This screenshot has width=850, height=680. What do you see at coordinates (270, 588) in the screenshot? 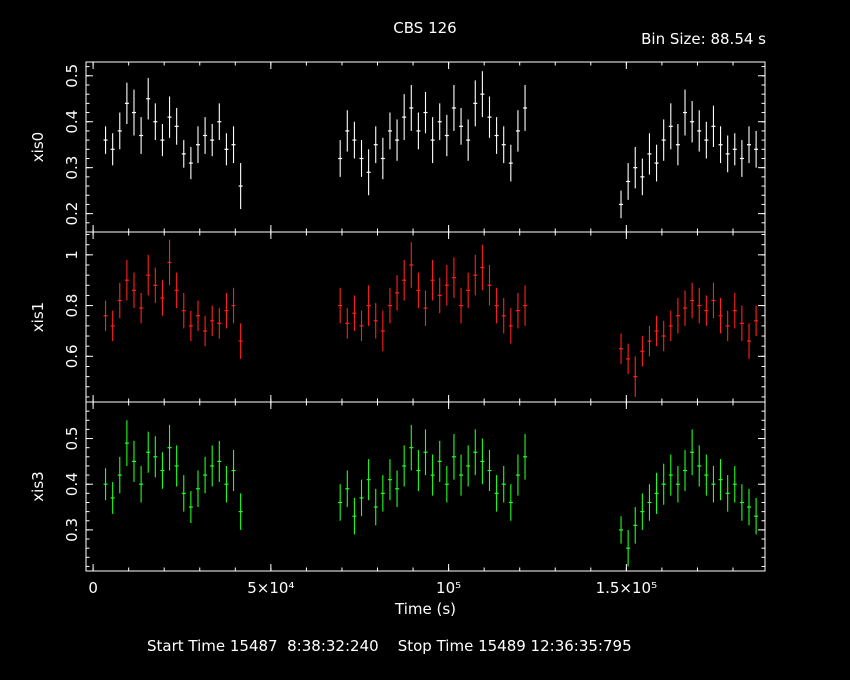
I see `x-tick-label: 5×10⁴` at bounding box center [270, 588].